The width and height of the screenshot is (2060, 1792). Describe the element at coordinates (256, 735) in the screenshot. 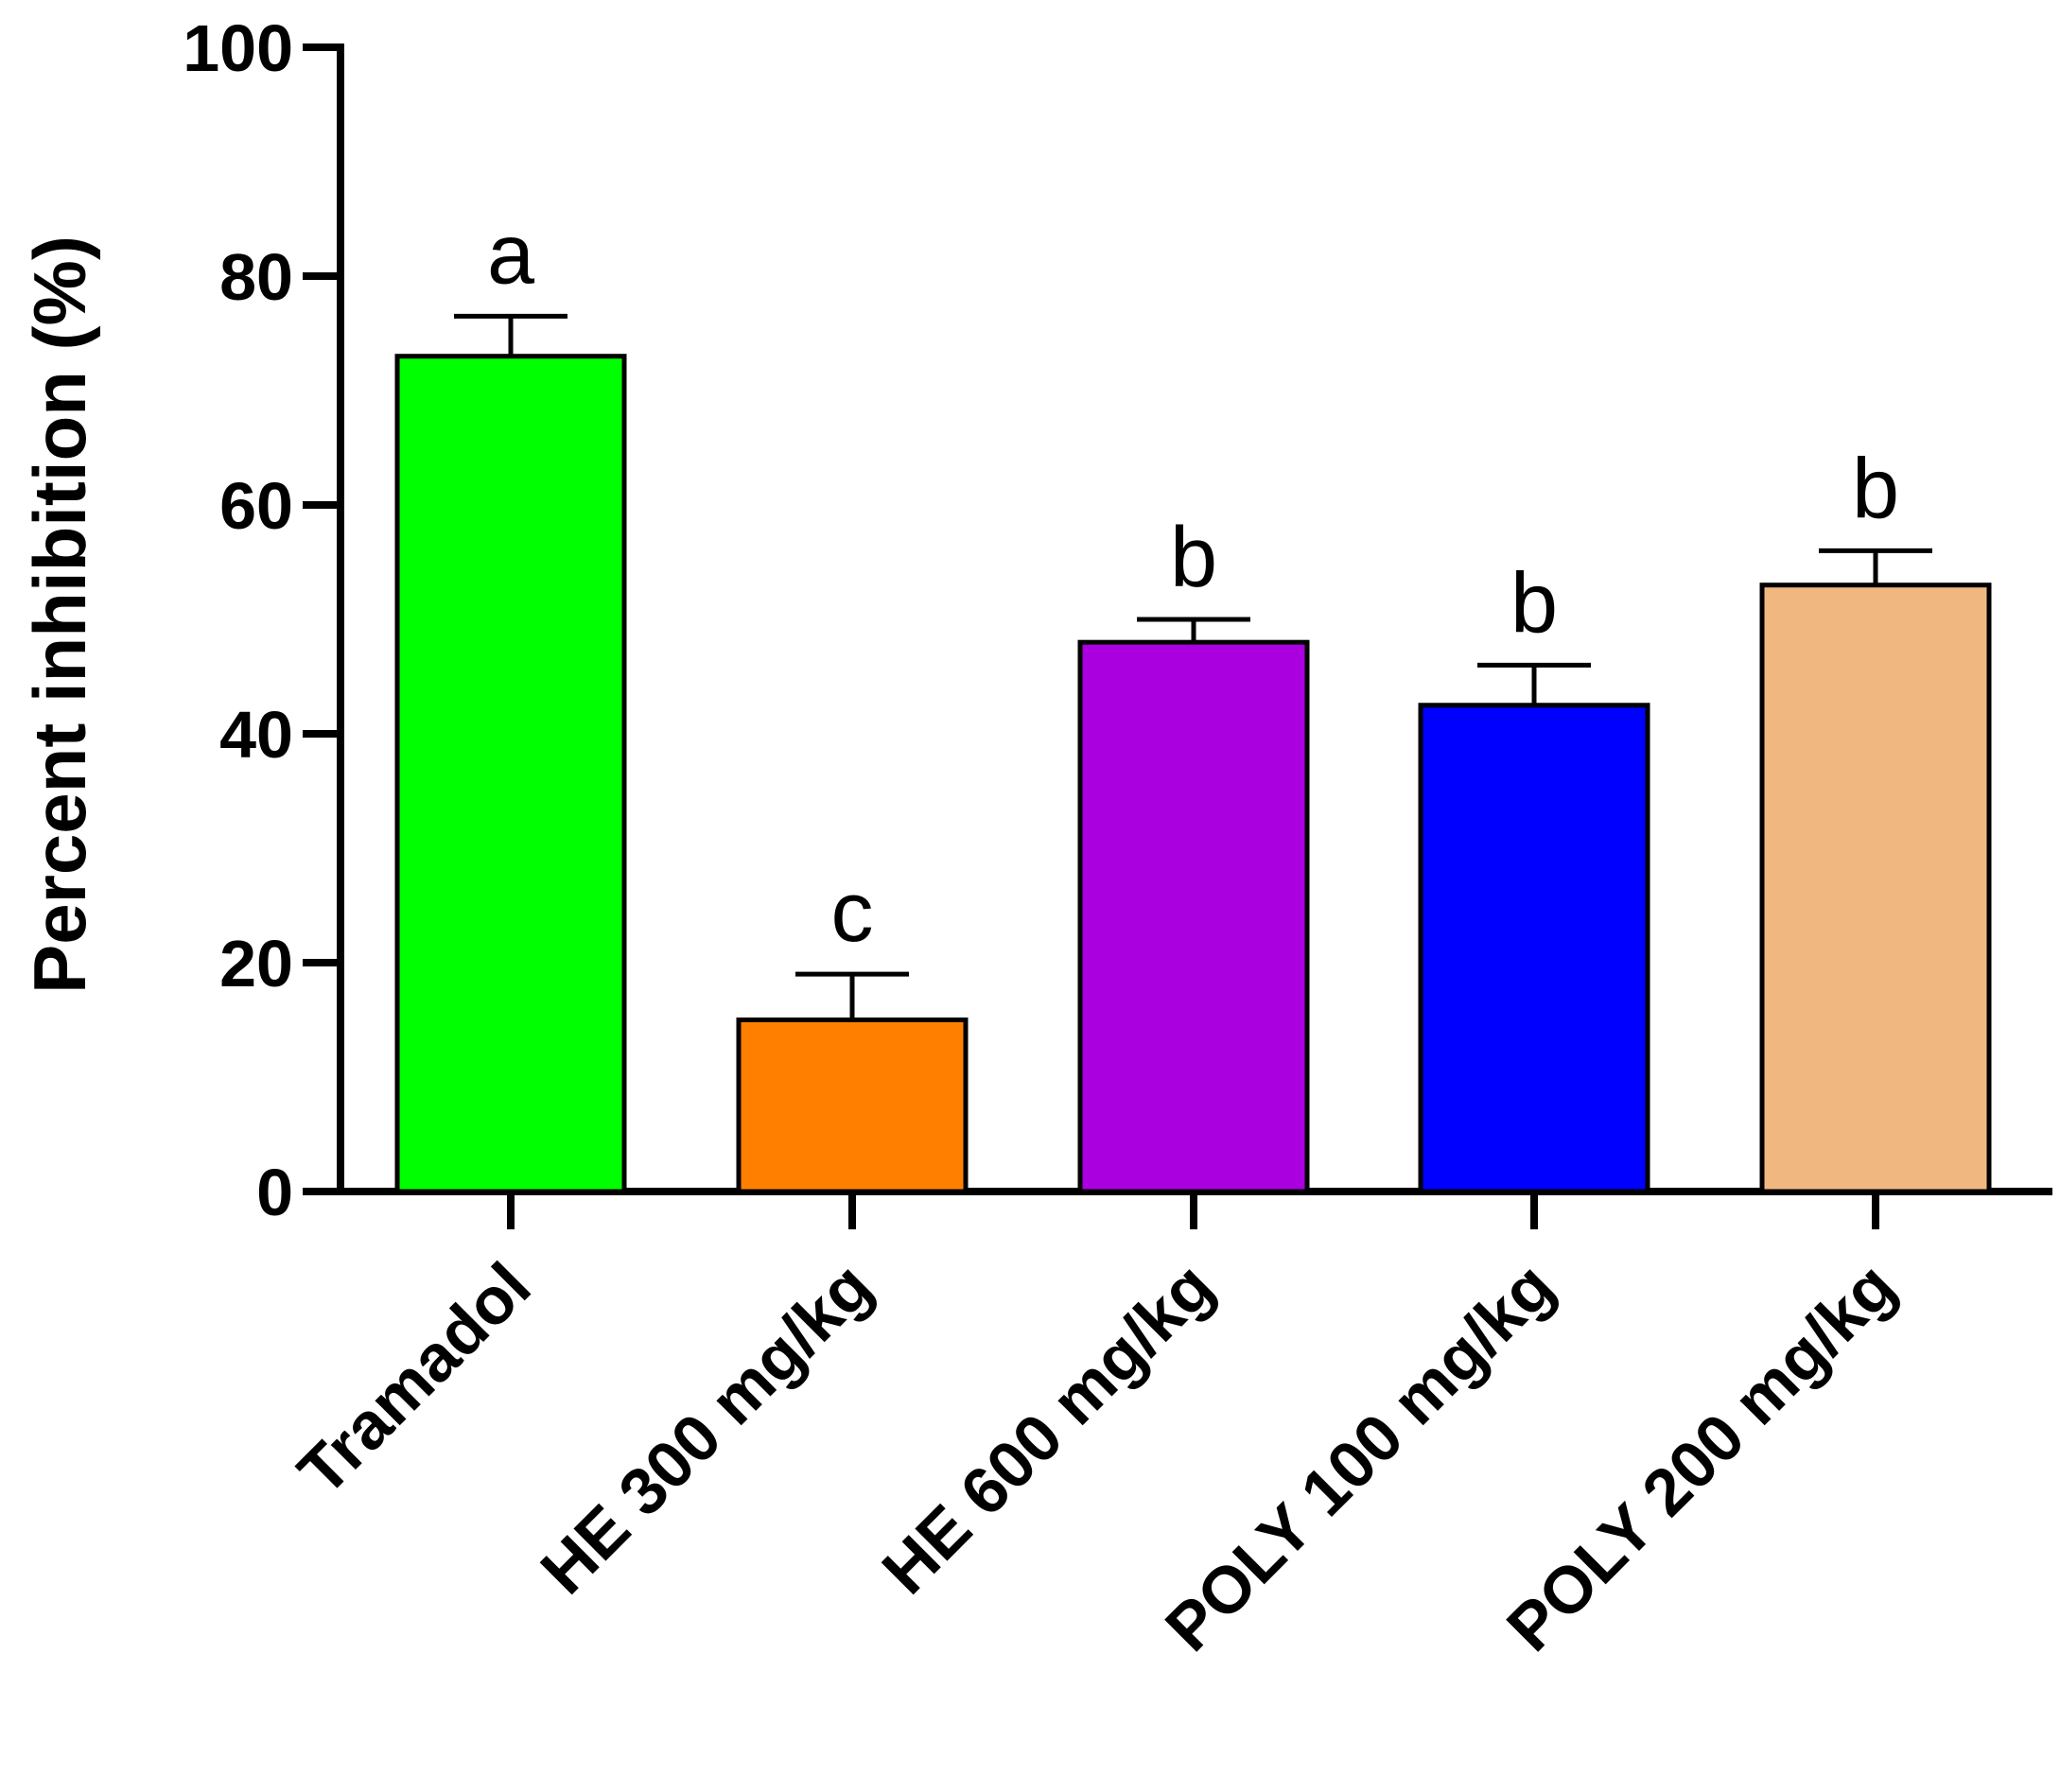

I see `y-tick-label-40: 40` at that location.